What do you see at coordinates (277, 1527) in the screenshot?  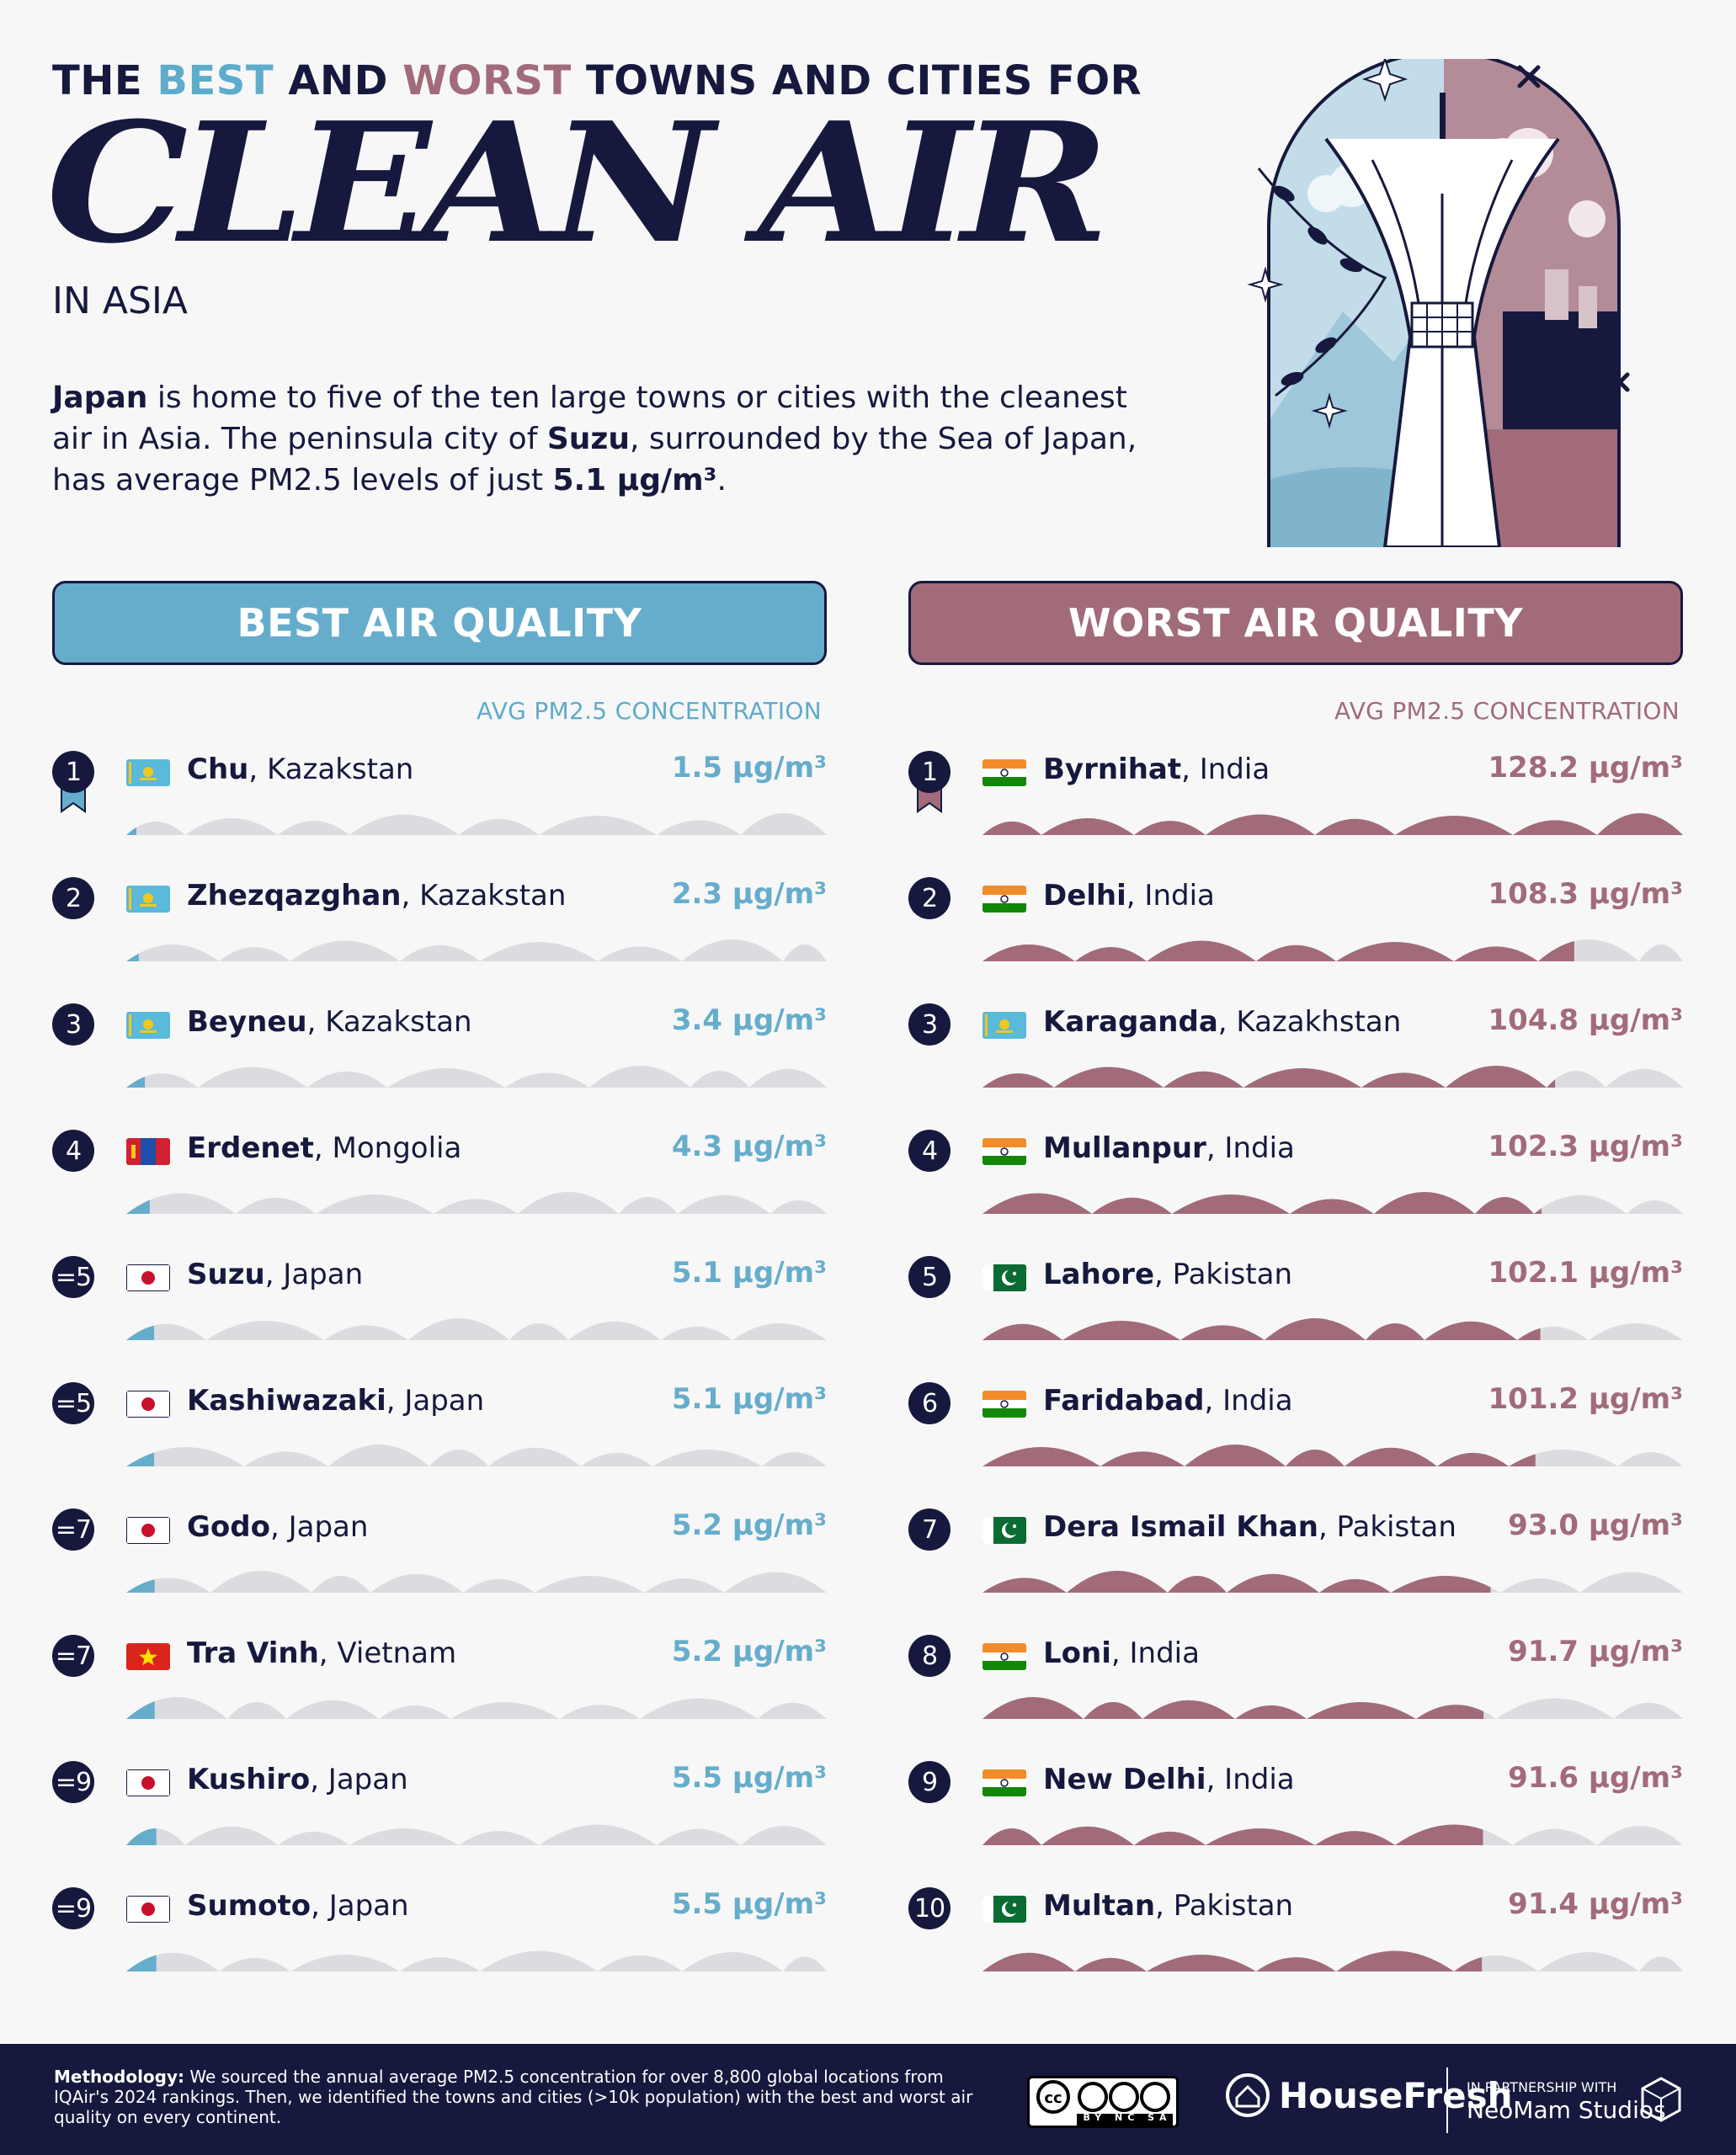 I see `city-label: Godo, Japan` at bounding box center [277, 1527].